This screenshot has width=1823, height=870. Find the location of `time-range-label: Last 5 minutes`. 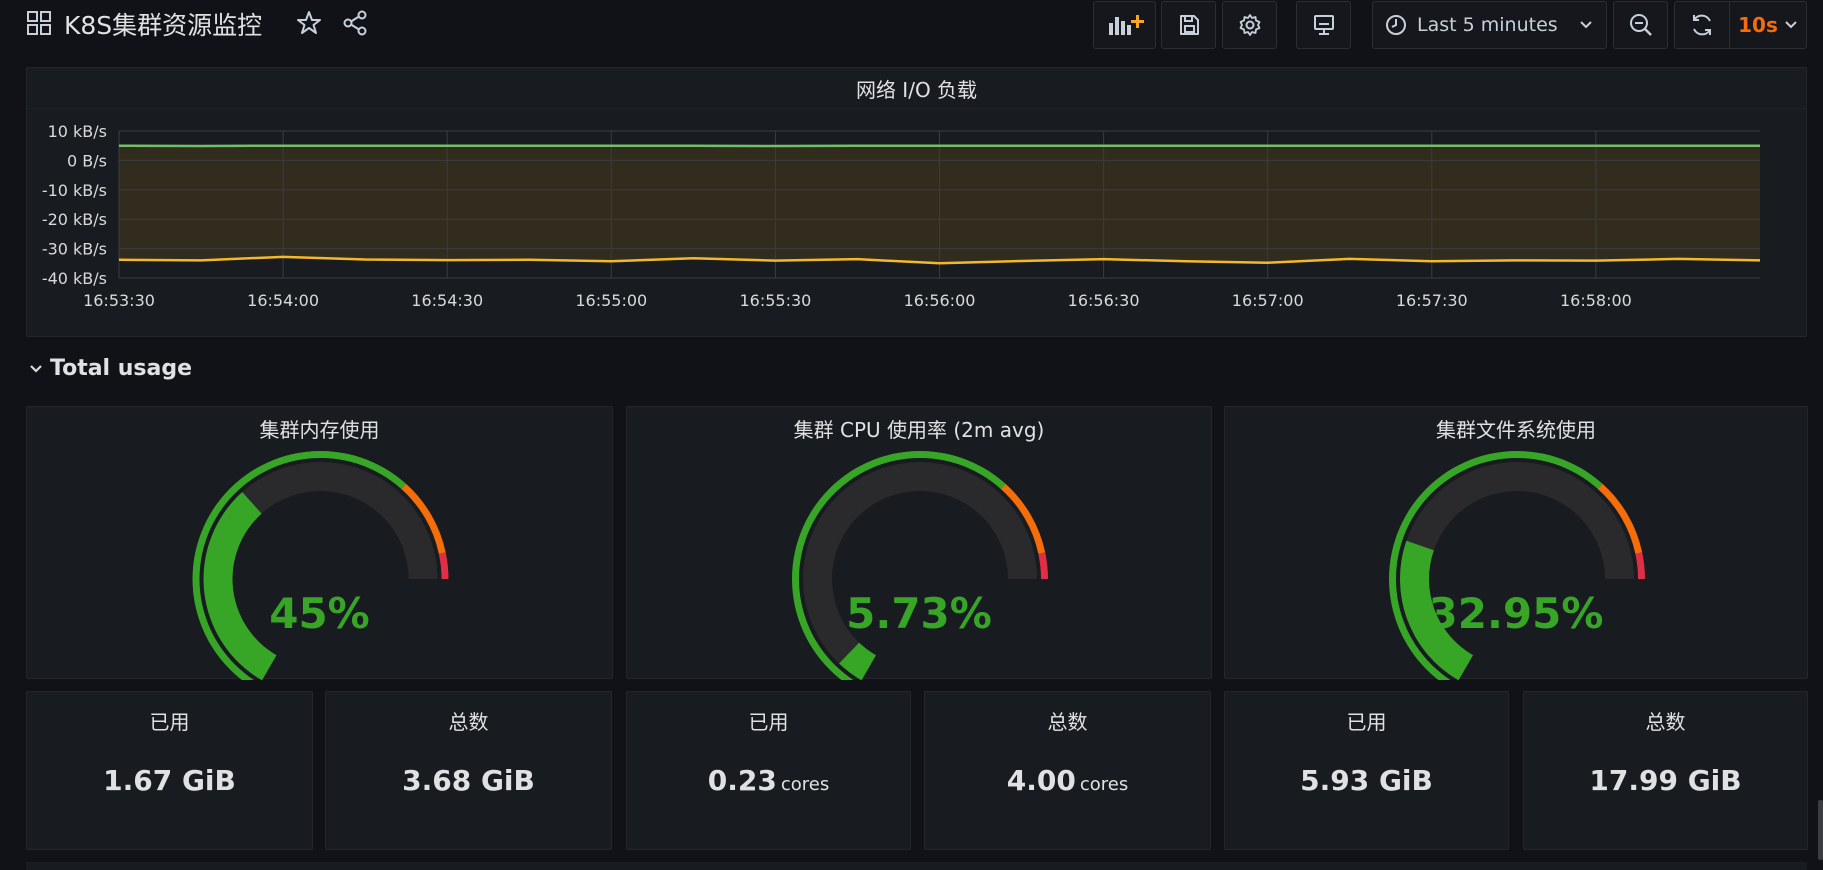

time-range-label: Last 5 minutes is located at coordinates (1487, 25).